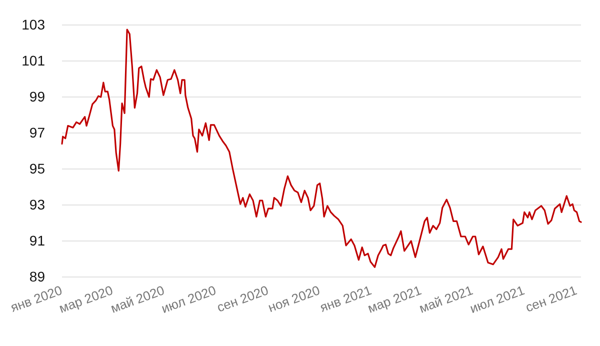  What do you see at coordinates (551, 298) in the screenshot?
I see `x-tick-label: сен 2021` at bounding box center [551, 298].